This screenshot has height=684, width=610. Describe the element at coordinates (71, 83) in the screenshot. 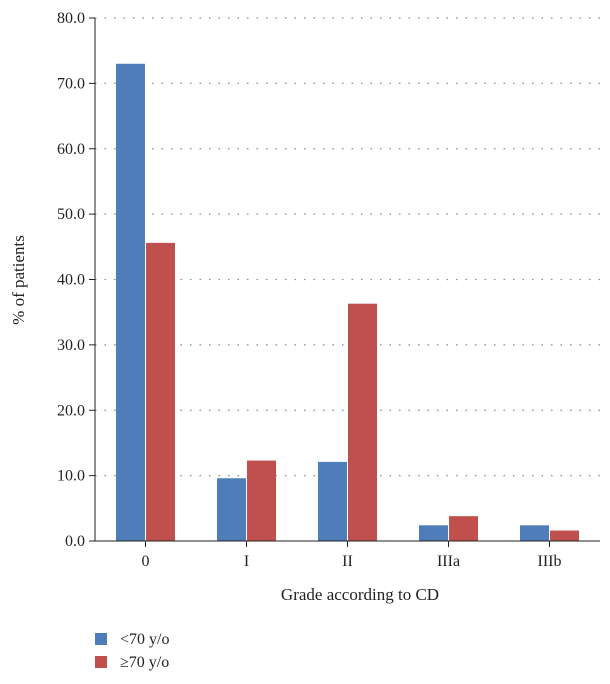

I see `y-tick-label: 70.0` at that location.